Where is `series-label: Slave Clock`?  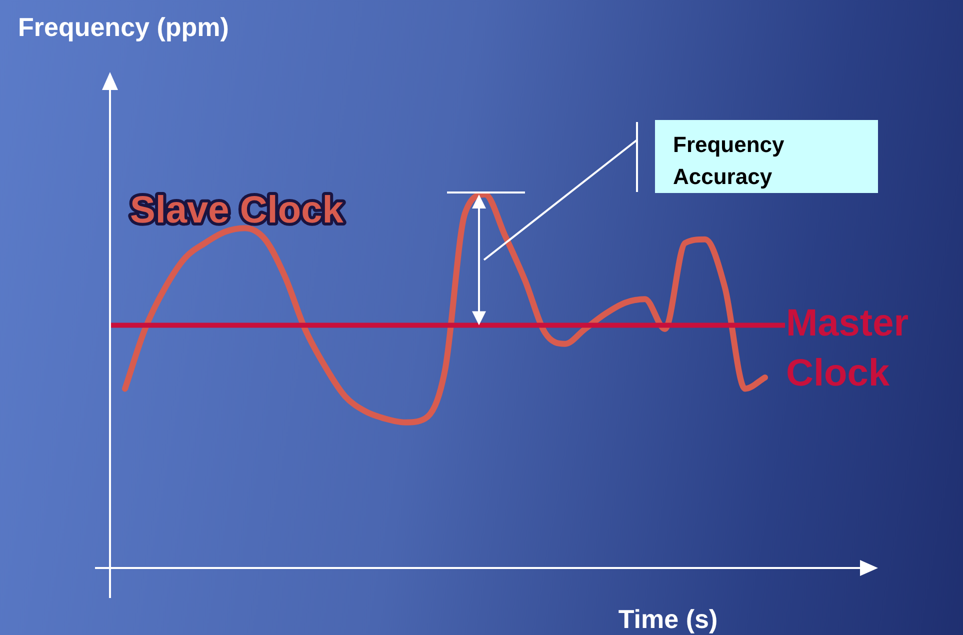
series-label: Slave Clock is located at coordinates (237, 210).